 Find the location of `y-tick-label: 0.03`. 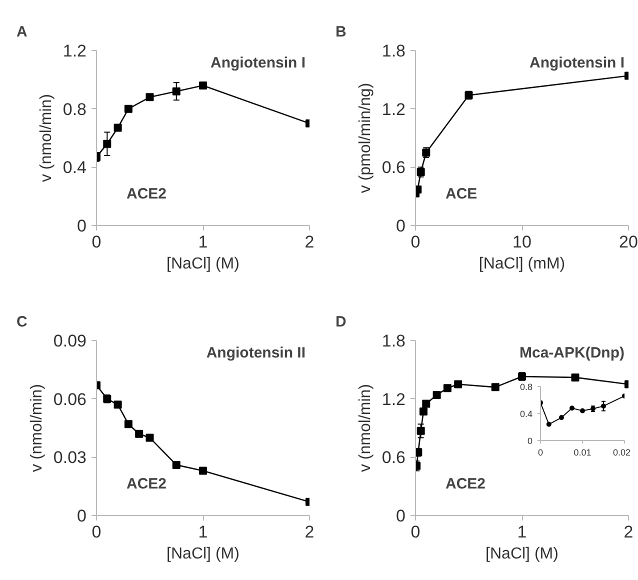

y-tick-label: 0.03 is located at coordinates (70, 458).